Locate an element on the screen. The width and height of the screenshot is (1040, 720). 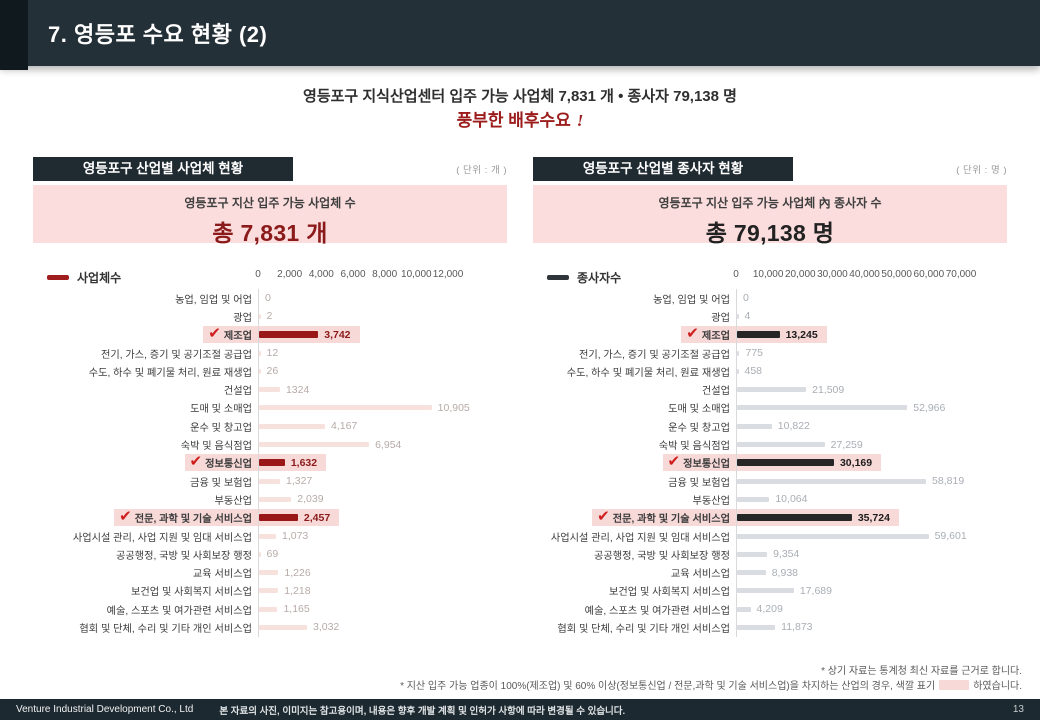
axis-tick-label: 60,000 is located at coordinates (929, 274).